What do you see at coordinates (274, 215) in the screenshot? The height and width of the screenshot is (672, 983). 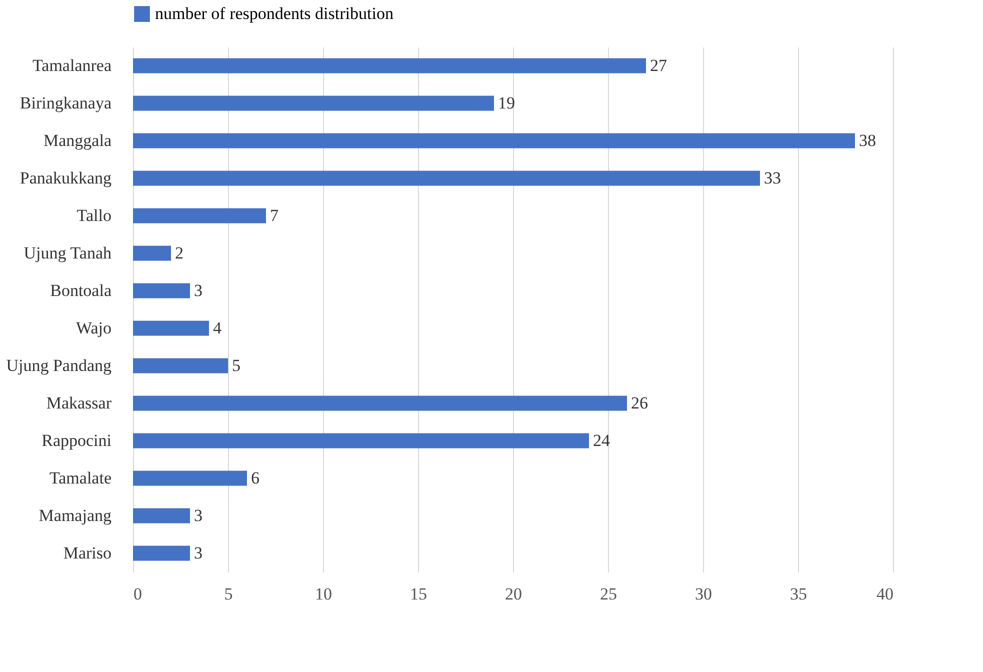 I see `data-label: 7` at bounding box center [274, 215].